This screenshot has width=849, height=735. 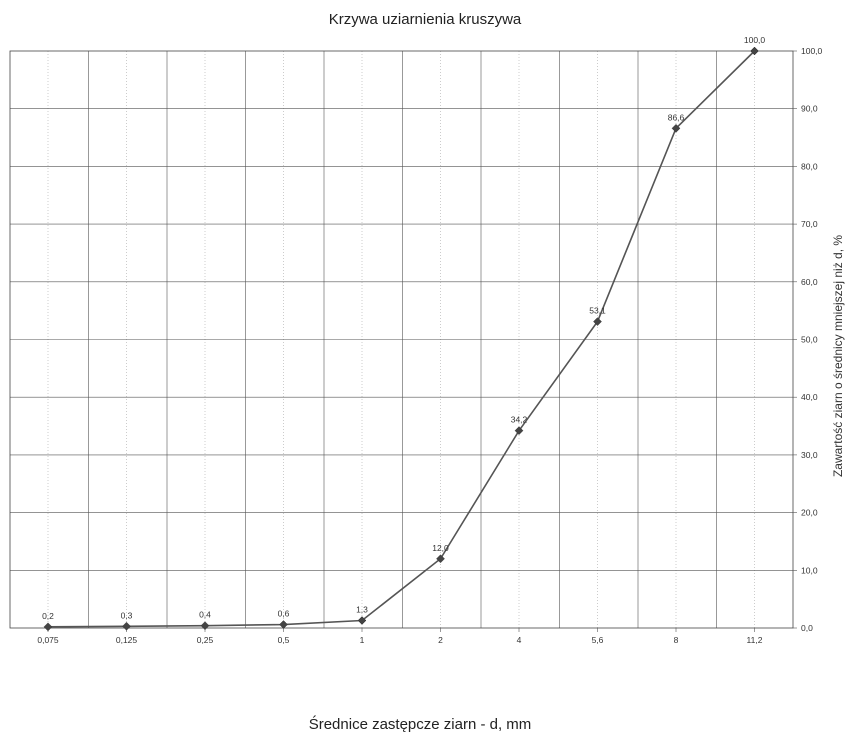 I want to click on x-tick-label: 11,2, so click(x=755, y=640).